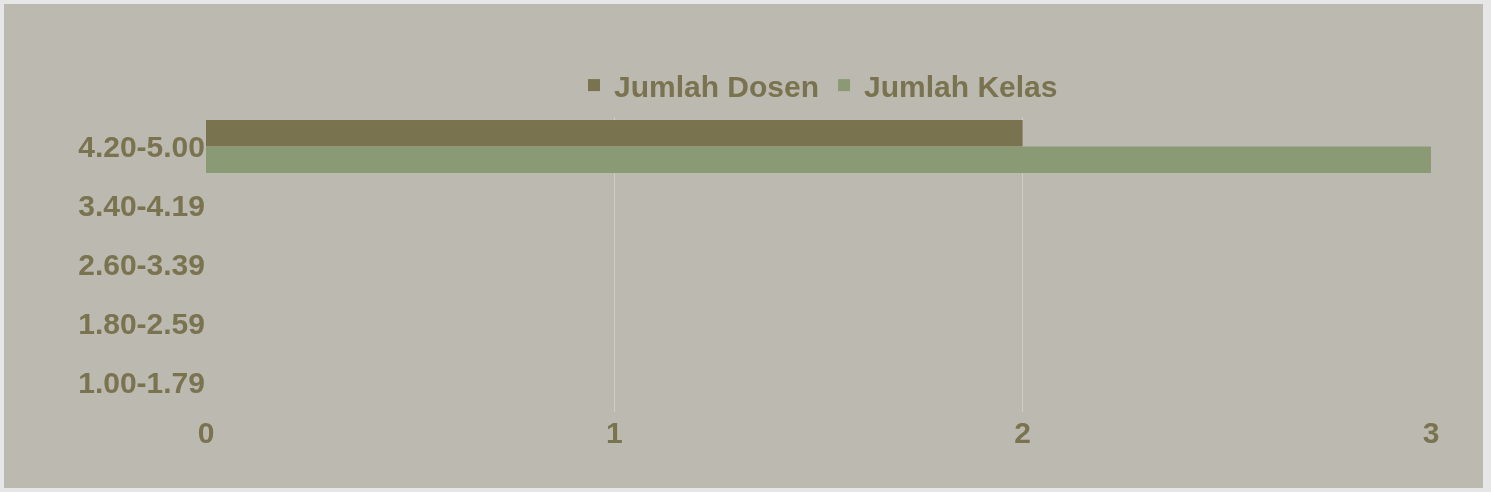 The image size is (1491, 492). I want to click on x-tick-label: 3, so click(1431, 432).